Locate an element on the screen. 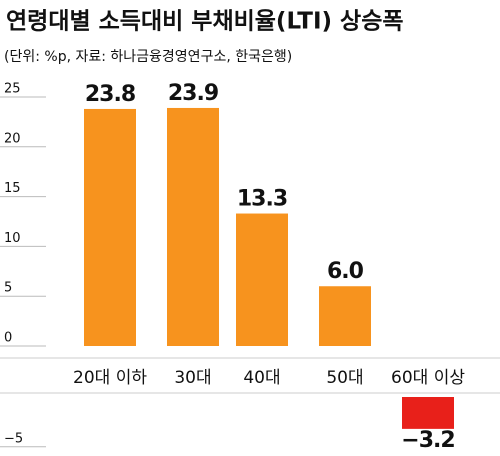  y-tick-label: 5 is located at coordinates (8, 288).